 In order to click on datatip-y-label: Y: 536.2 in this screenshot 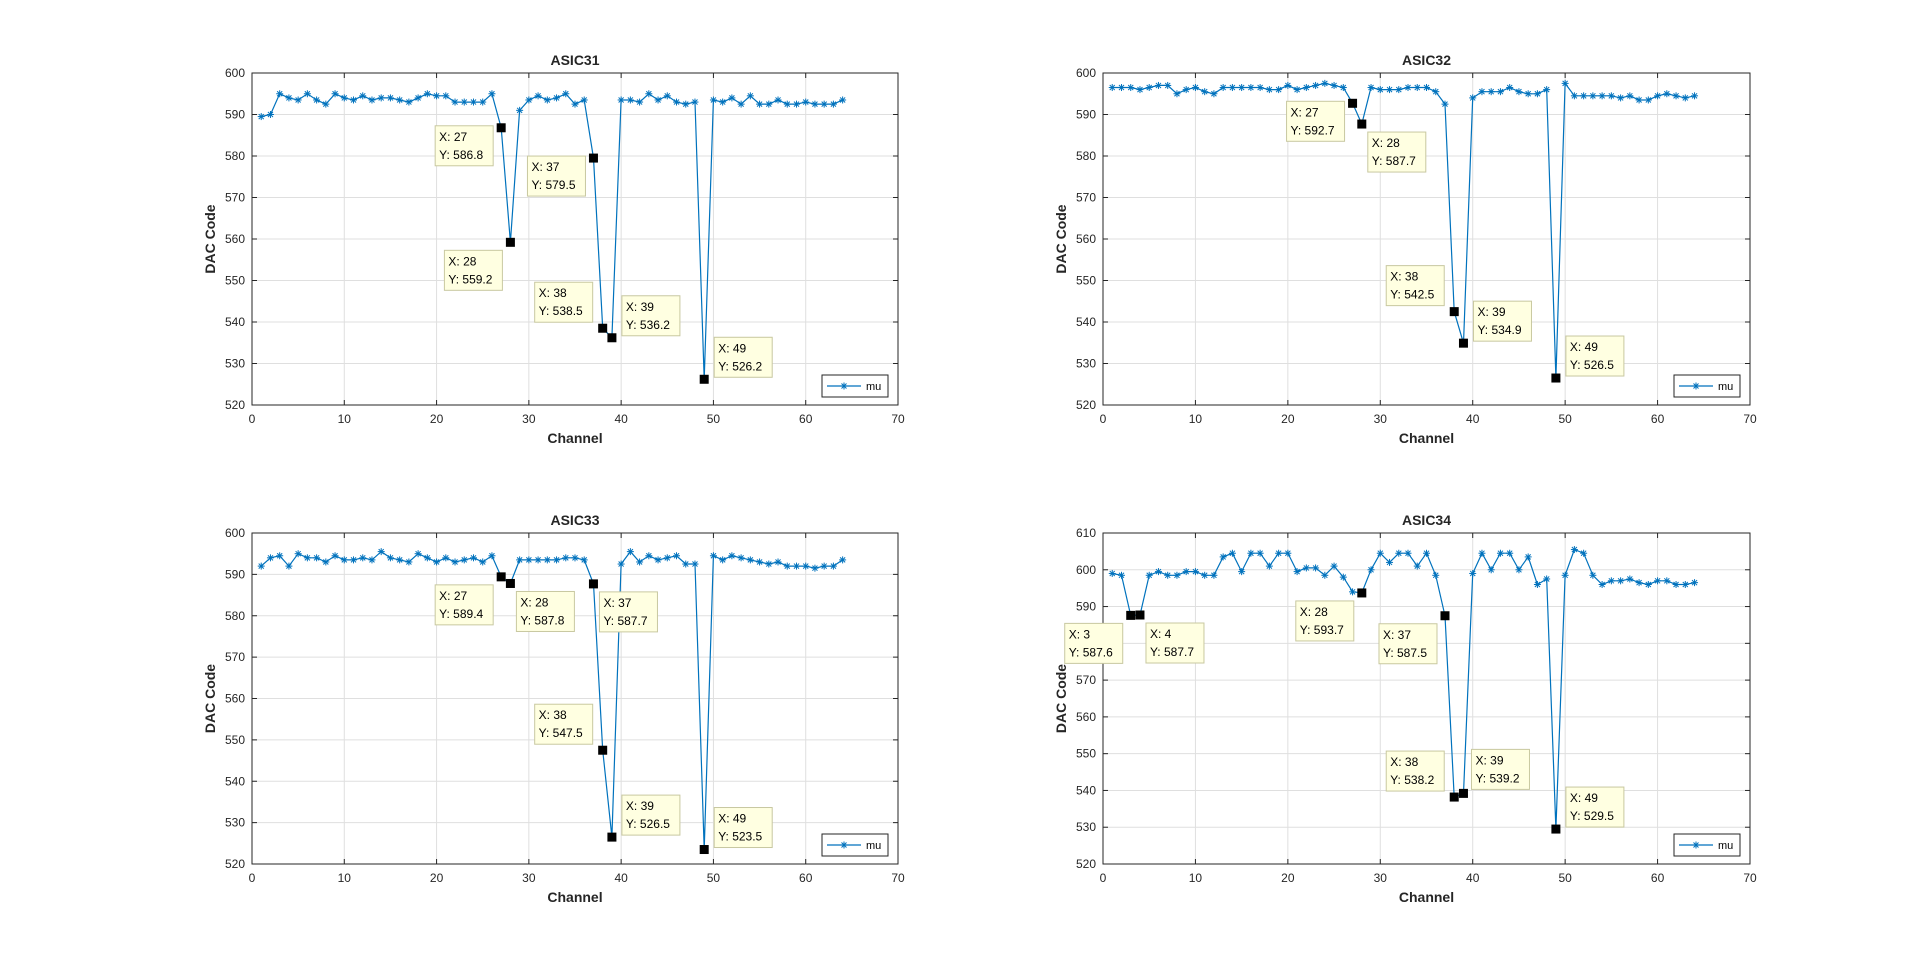, I will do `click(648, 325)`.